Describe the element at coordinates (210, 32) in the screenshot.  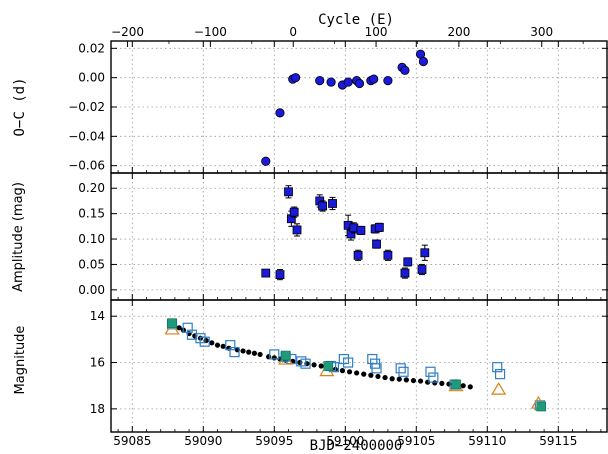
I see `top-x-tick-label: −100` at that location.